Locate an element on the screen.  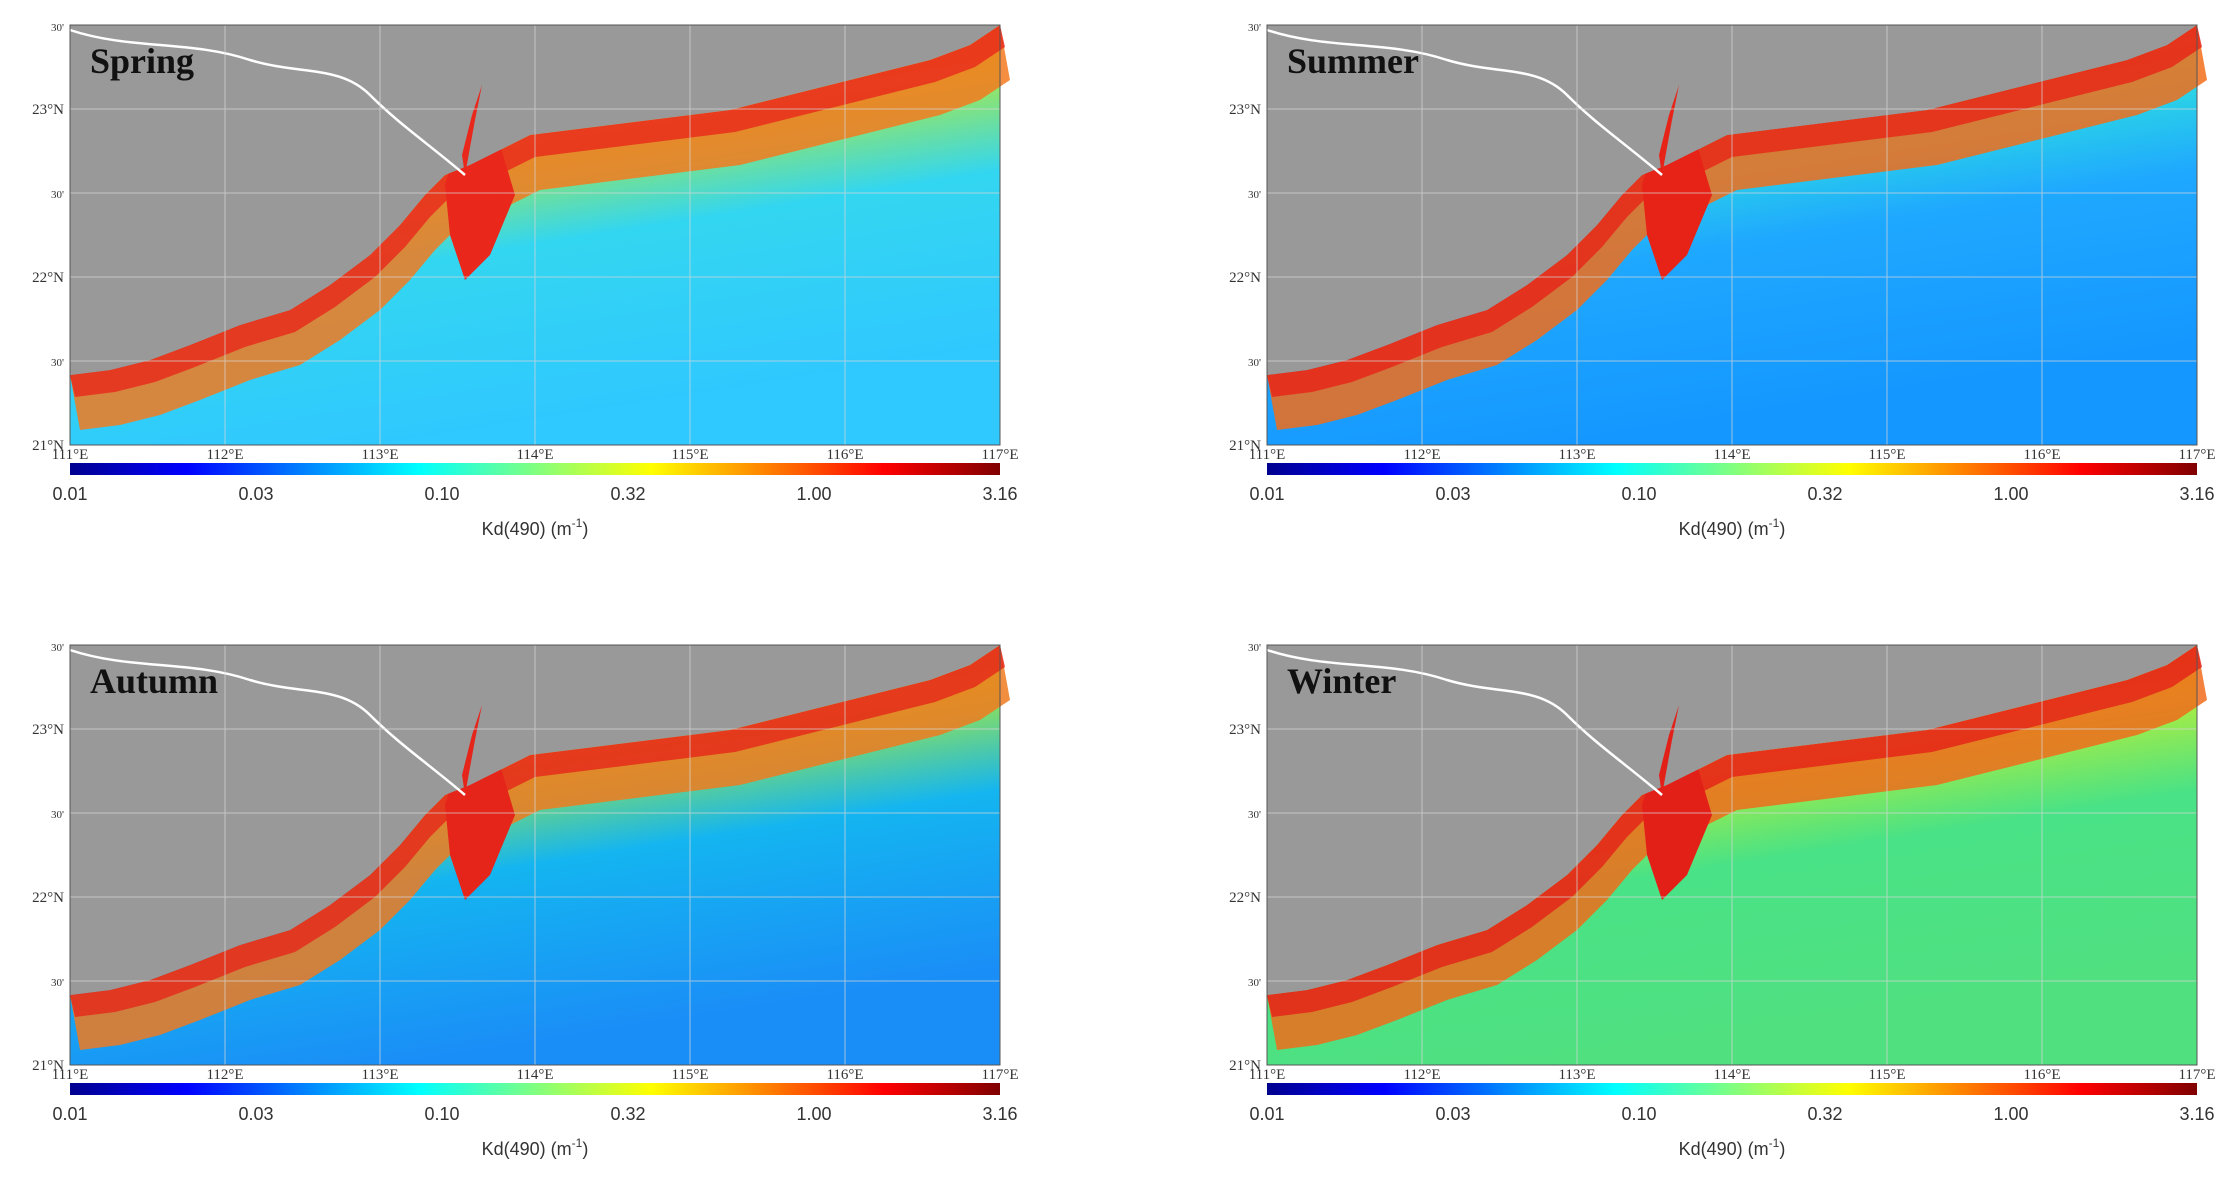
season-title: Spring is located at coordinates (142, 61).